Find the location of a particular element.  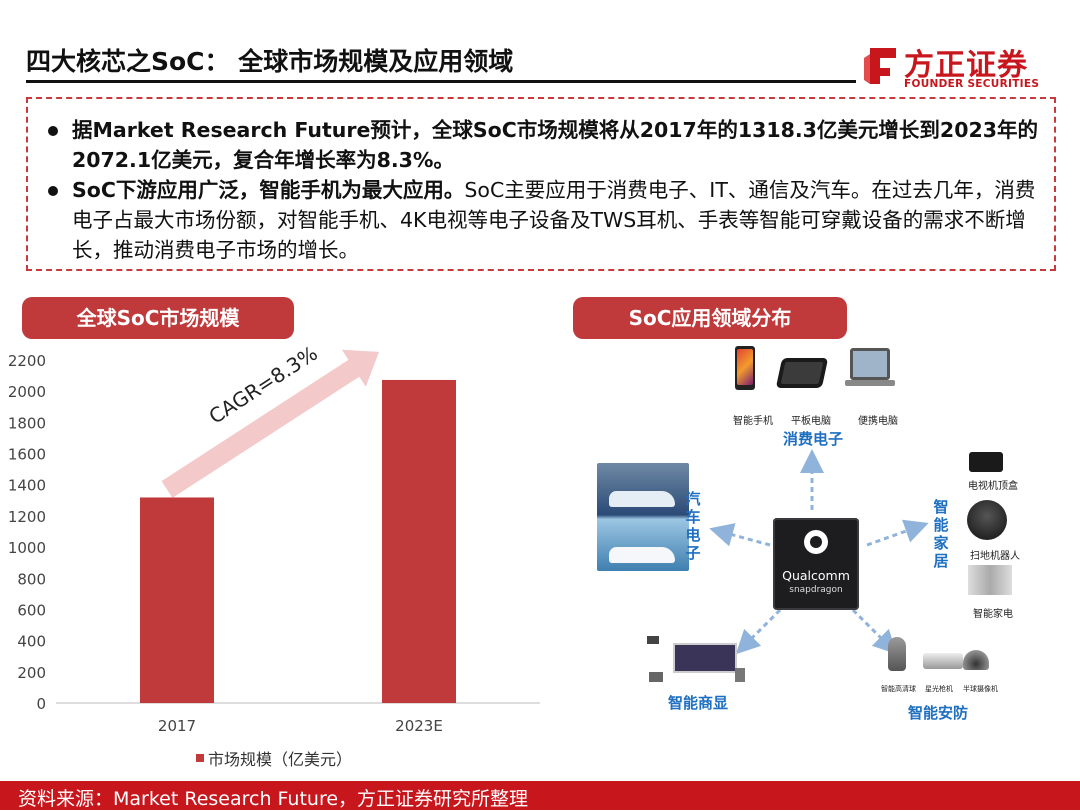

item-set-top-box: 电视机顶盒 is located at coordinates (993, 486).